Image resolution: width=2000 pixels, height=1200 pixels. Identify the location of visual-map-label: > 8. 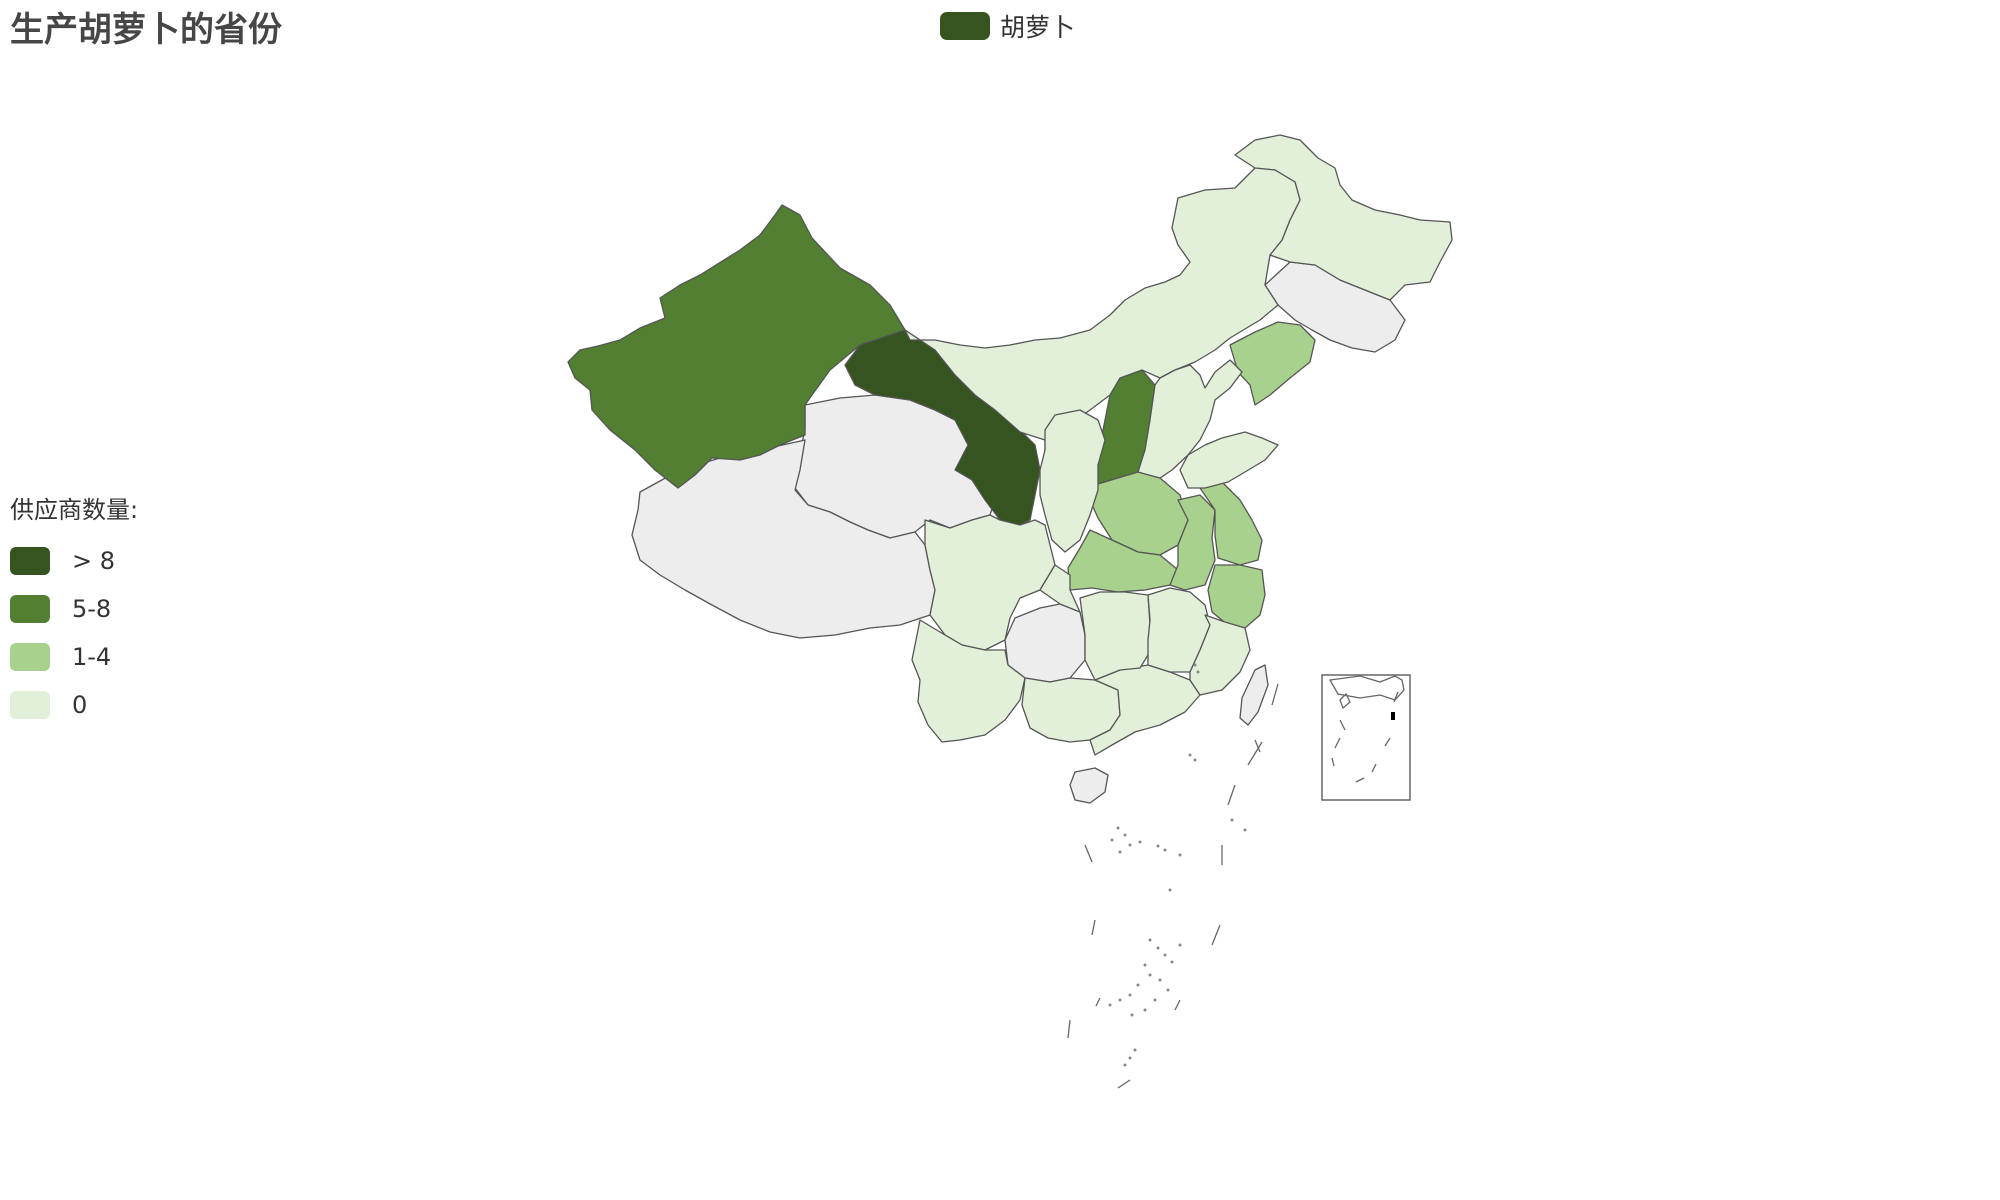
(94, 561).